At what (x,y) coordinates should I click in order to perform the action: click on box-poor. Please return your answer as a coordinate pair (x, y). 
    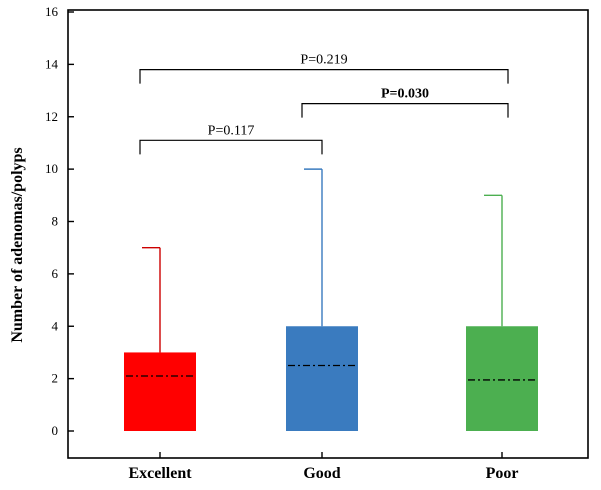
    Looking at the image, I should click on (502, 312).